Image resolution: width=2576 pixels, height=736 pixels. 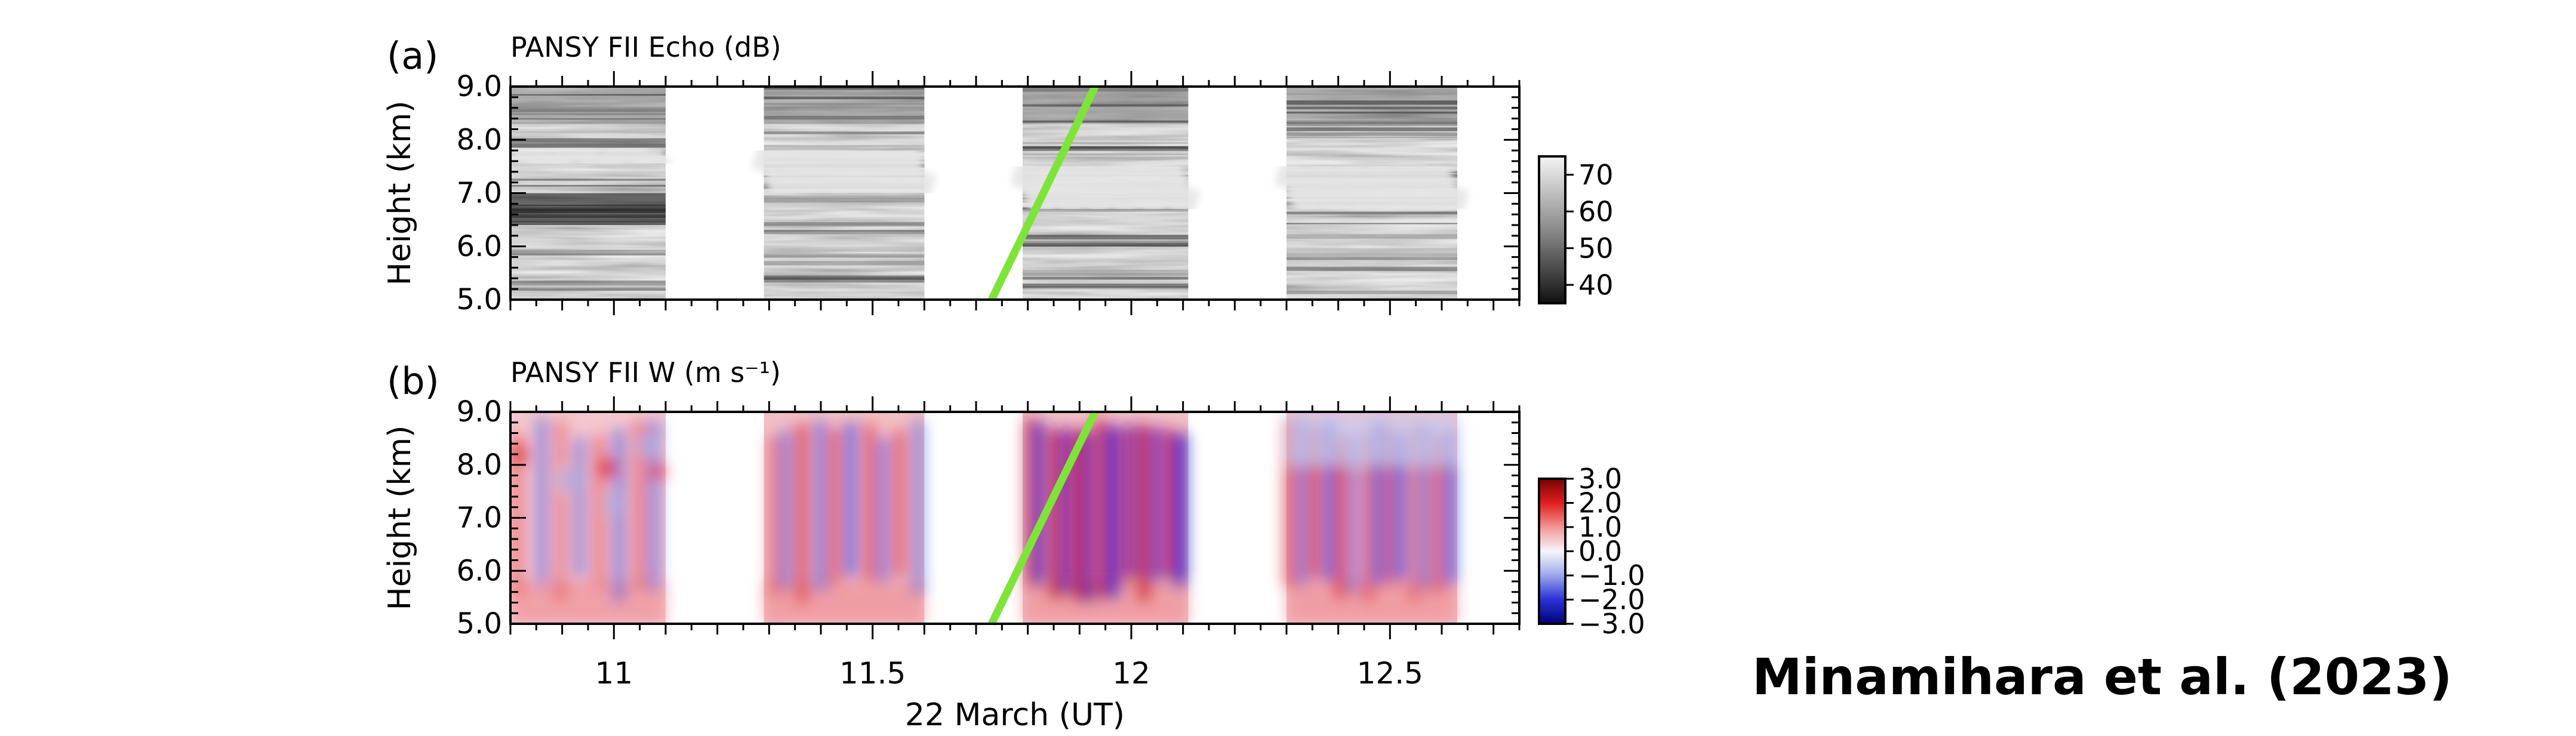 What do you see at coordinates (1552, 551) in the screenshot?
I see `colorbar` at bounding box center [1552, 551].